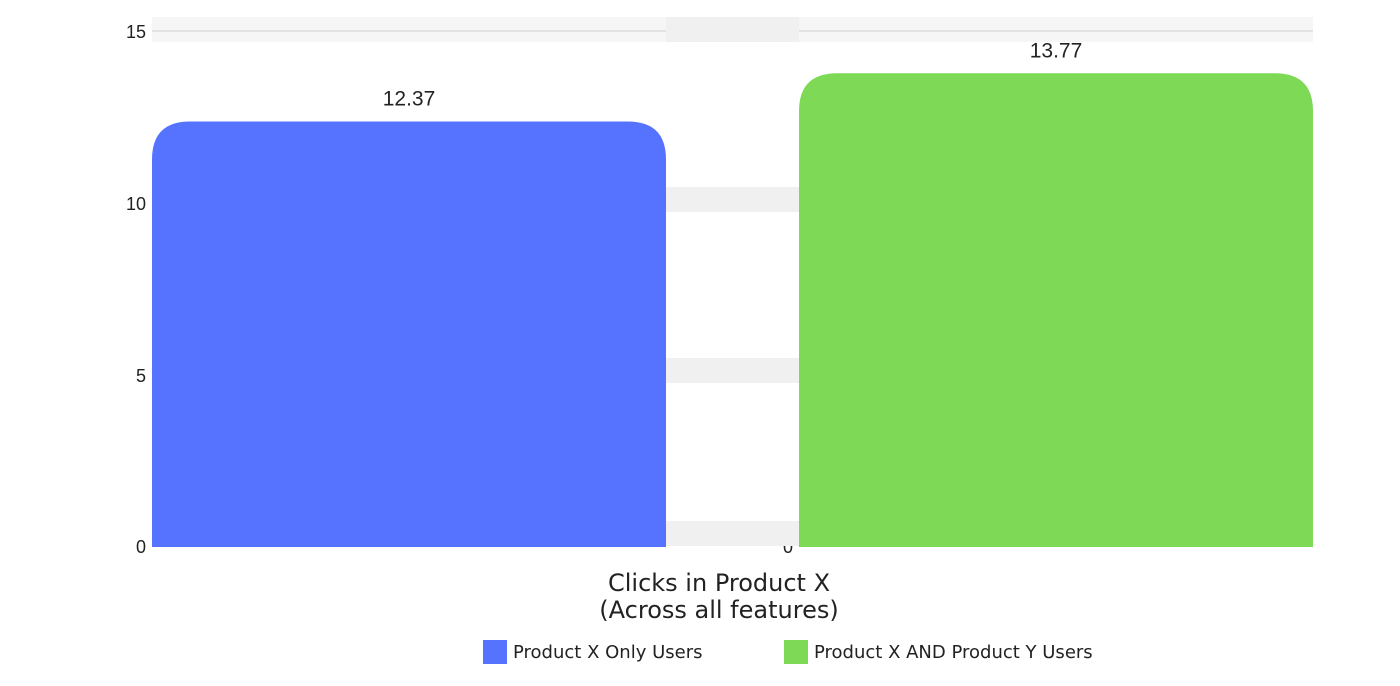  Describe the element at coordinates (1056, 50) in the screenshot. I see `data-label: 13.77` at that location.